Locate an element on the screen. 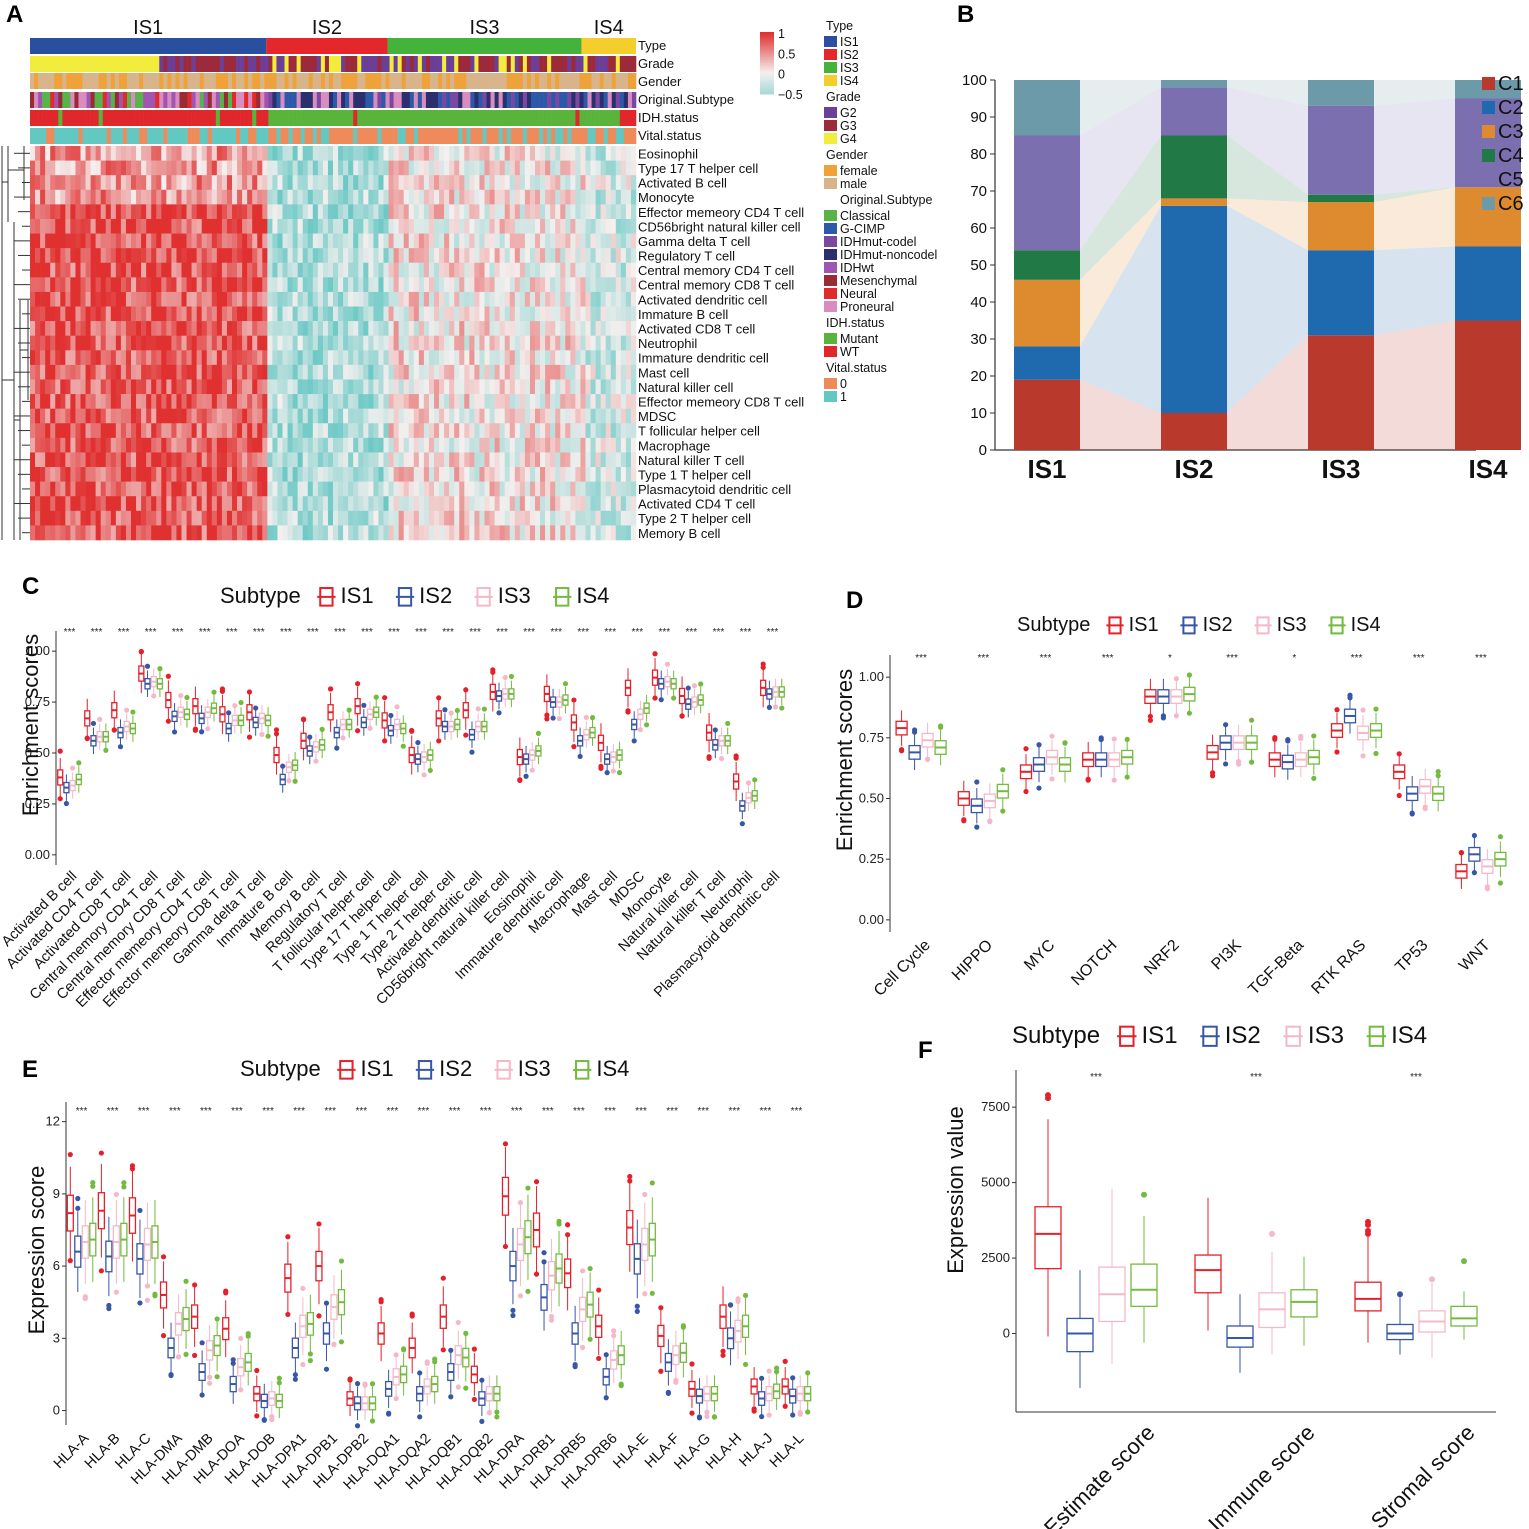  legend-label-is2: IS2 is located at coordinates (435, 595).